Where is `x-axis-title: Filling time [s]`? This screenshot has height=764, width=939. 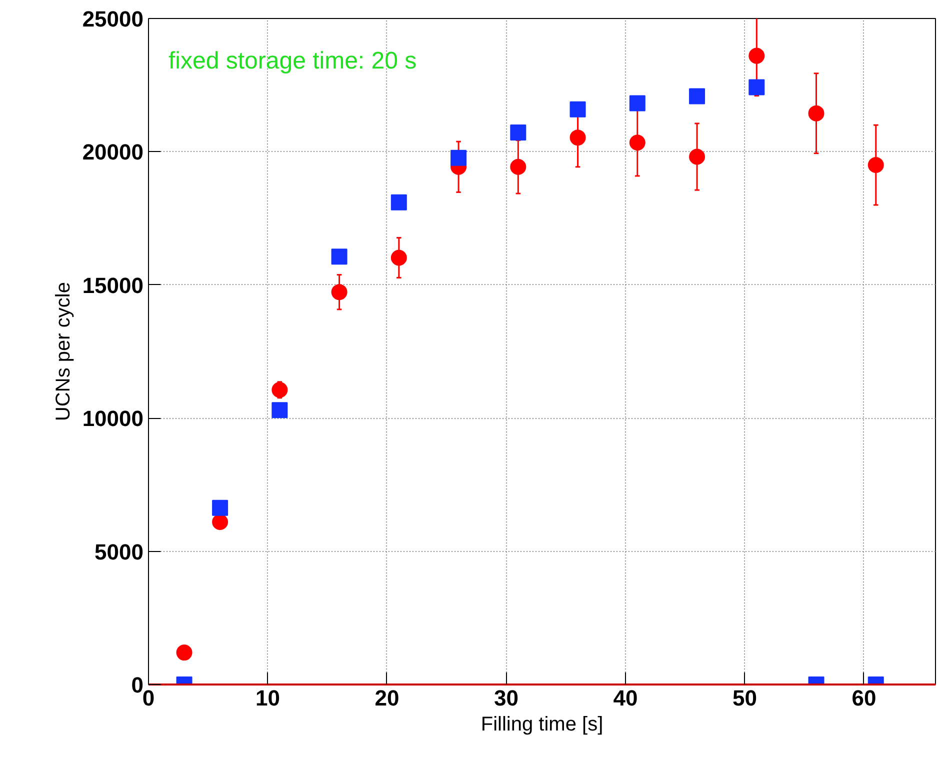 x-axis-title: Filling time [s] is located at coordinates (542, 725).